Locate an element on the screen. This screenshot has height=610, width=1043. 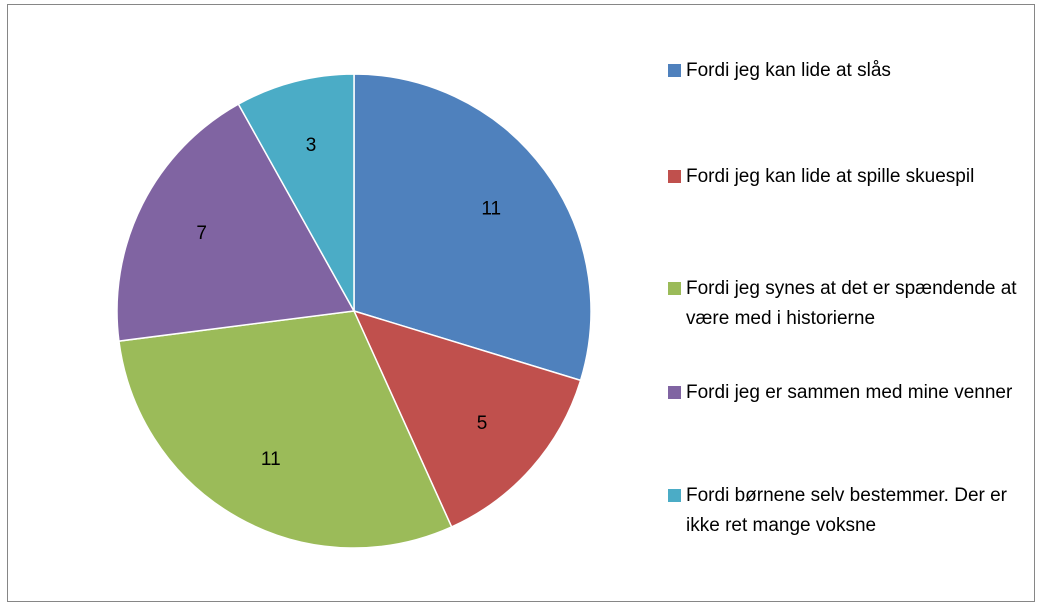
data-label: 3 is located at coordinates (311, 145).